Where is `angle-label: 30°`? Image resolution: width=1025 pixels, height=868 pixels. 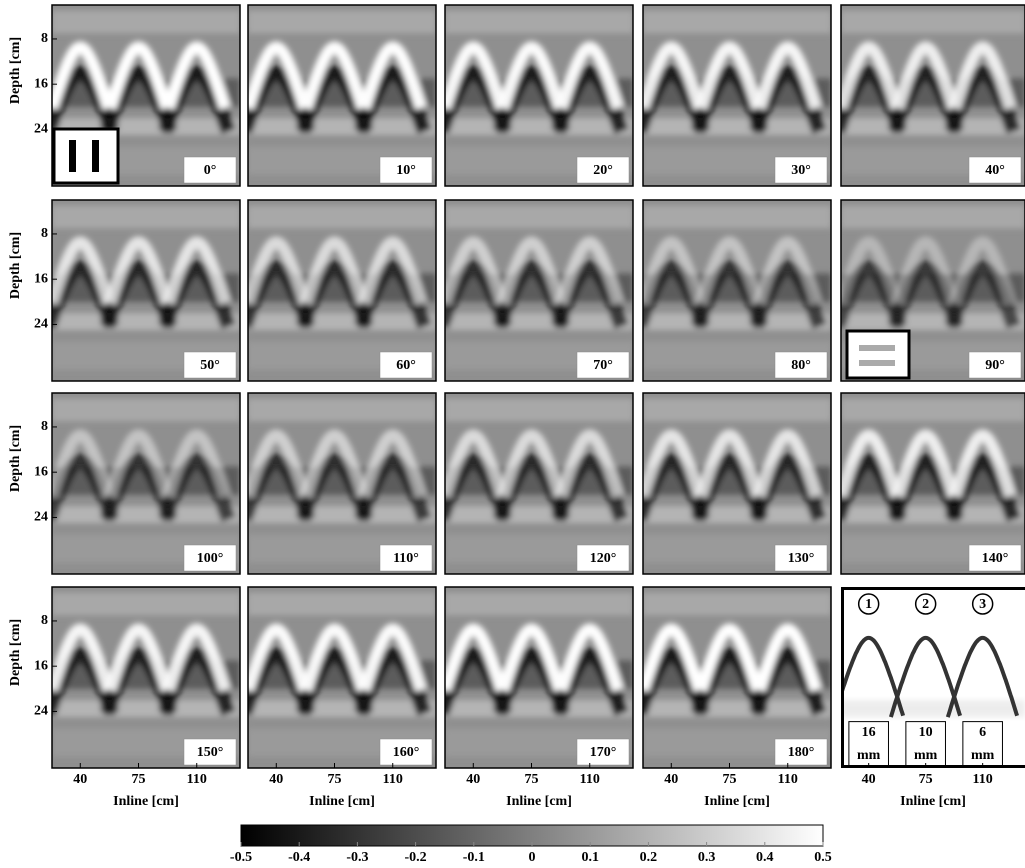 angle-label: 30° is located at coordinates (801, 170).